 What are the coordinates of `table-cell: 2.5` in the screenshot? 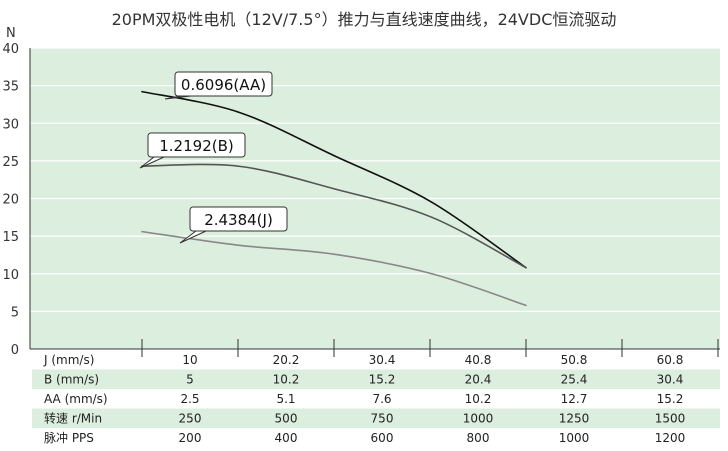 It's located at (189, 399).